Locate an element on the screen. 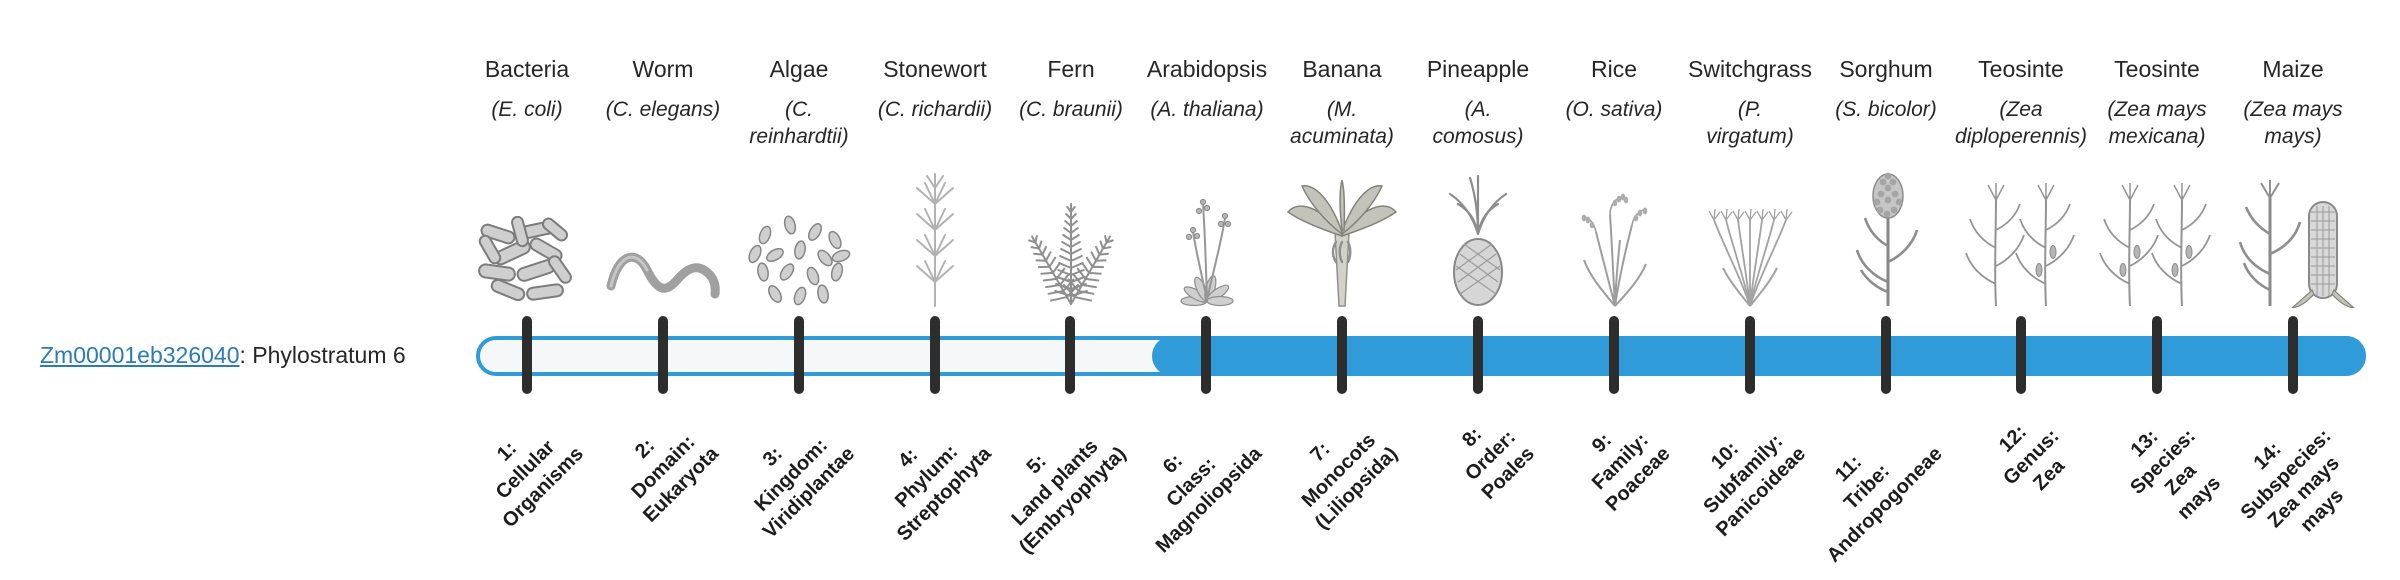 The height and width of the screenshot is (580, 2400). organism-sci: (O. sativa) is located at coordinates (1614, 109).